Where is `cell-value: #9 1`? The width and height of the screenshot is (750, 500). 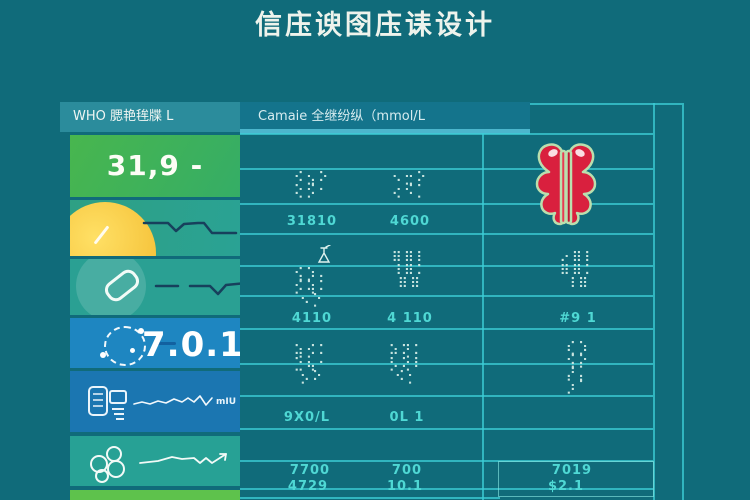 cell-value: #9 1 is located at coordinates (578, 318).